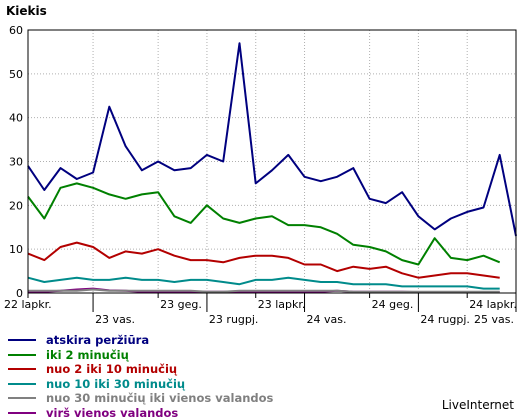 The width and height of the screenshot is (520, 420). What do you see at coordinates (478, 405) in the screenshot?
I see `brand-label: LiveInternet` at bounding box center [478, 405].